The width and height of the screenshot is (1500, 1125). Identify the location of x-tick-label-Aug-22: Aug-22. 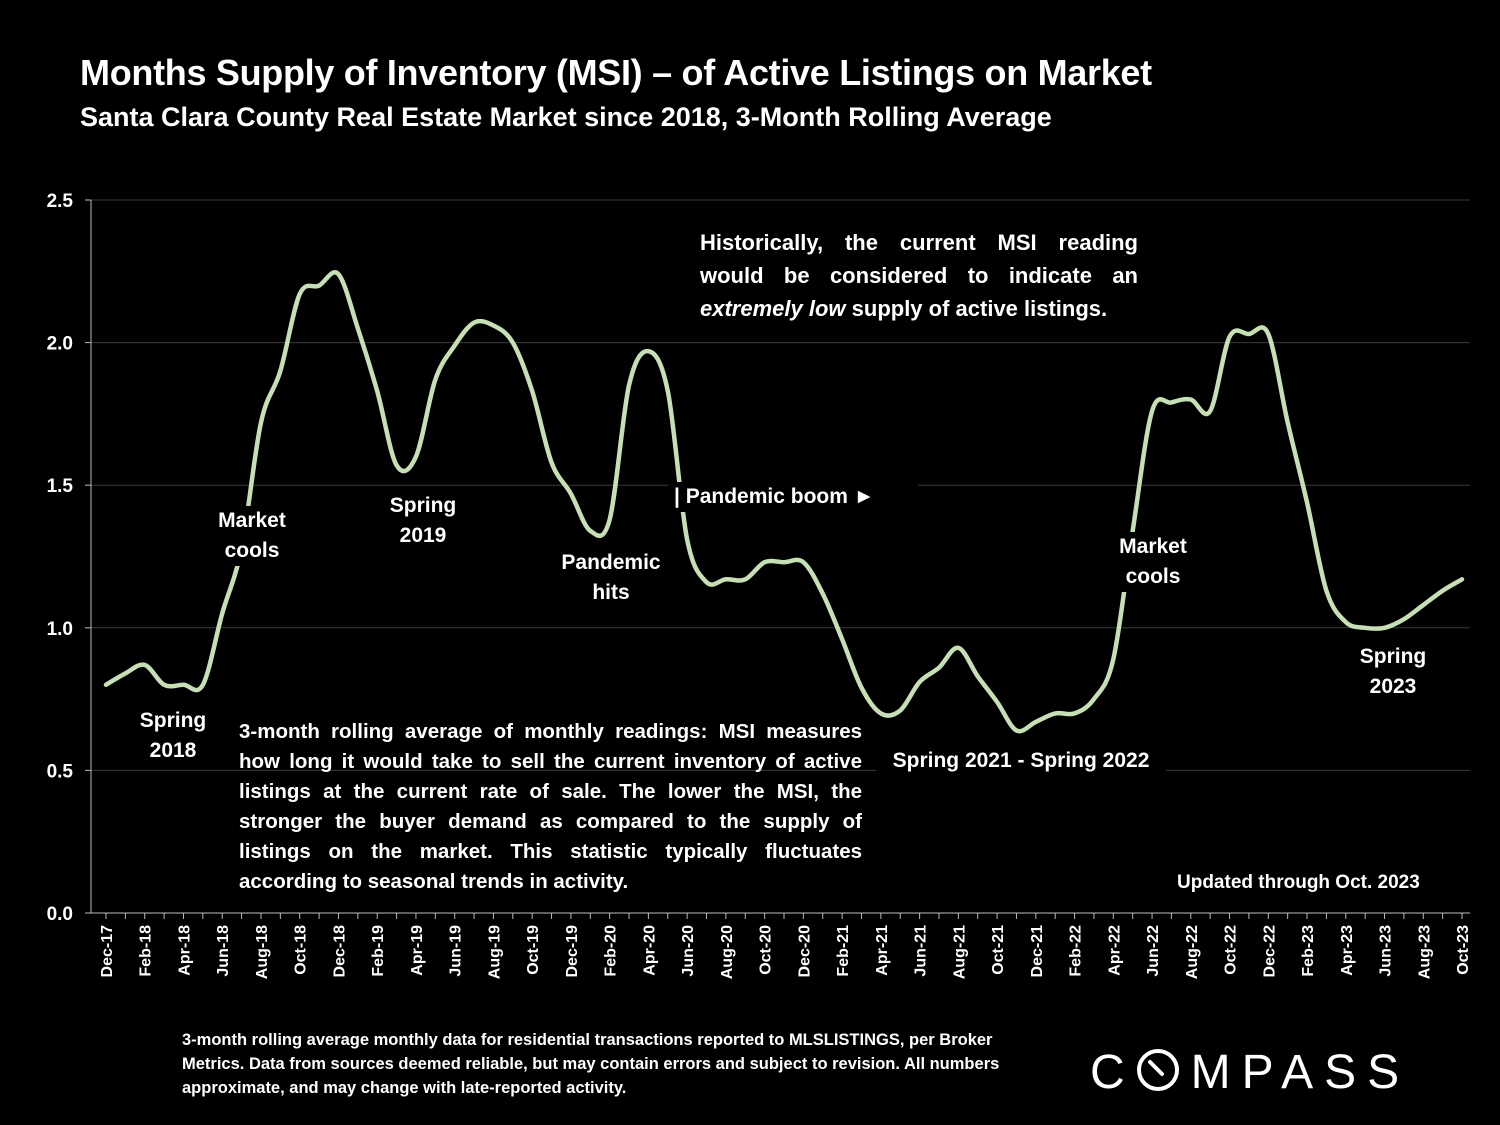
(1192, 952).